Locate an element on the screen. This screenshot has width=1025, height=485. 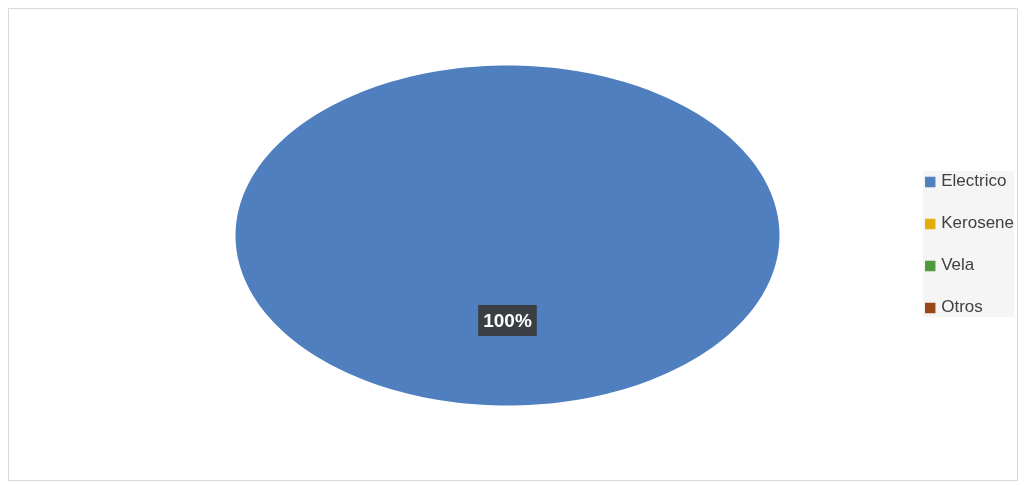
data-label: 100% is located at coordinates (507, 320).